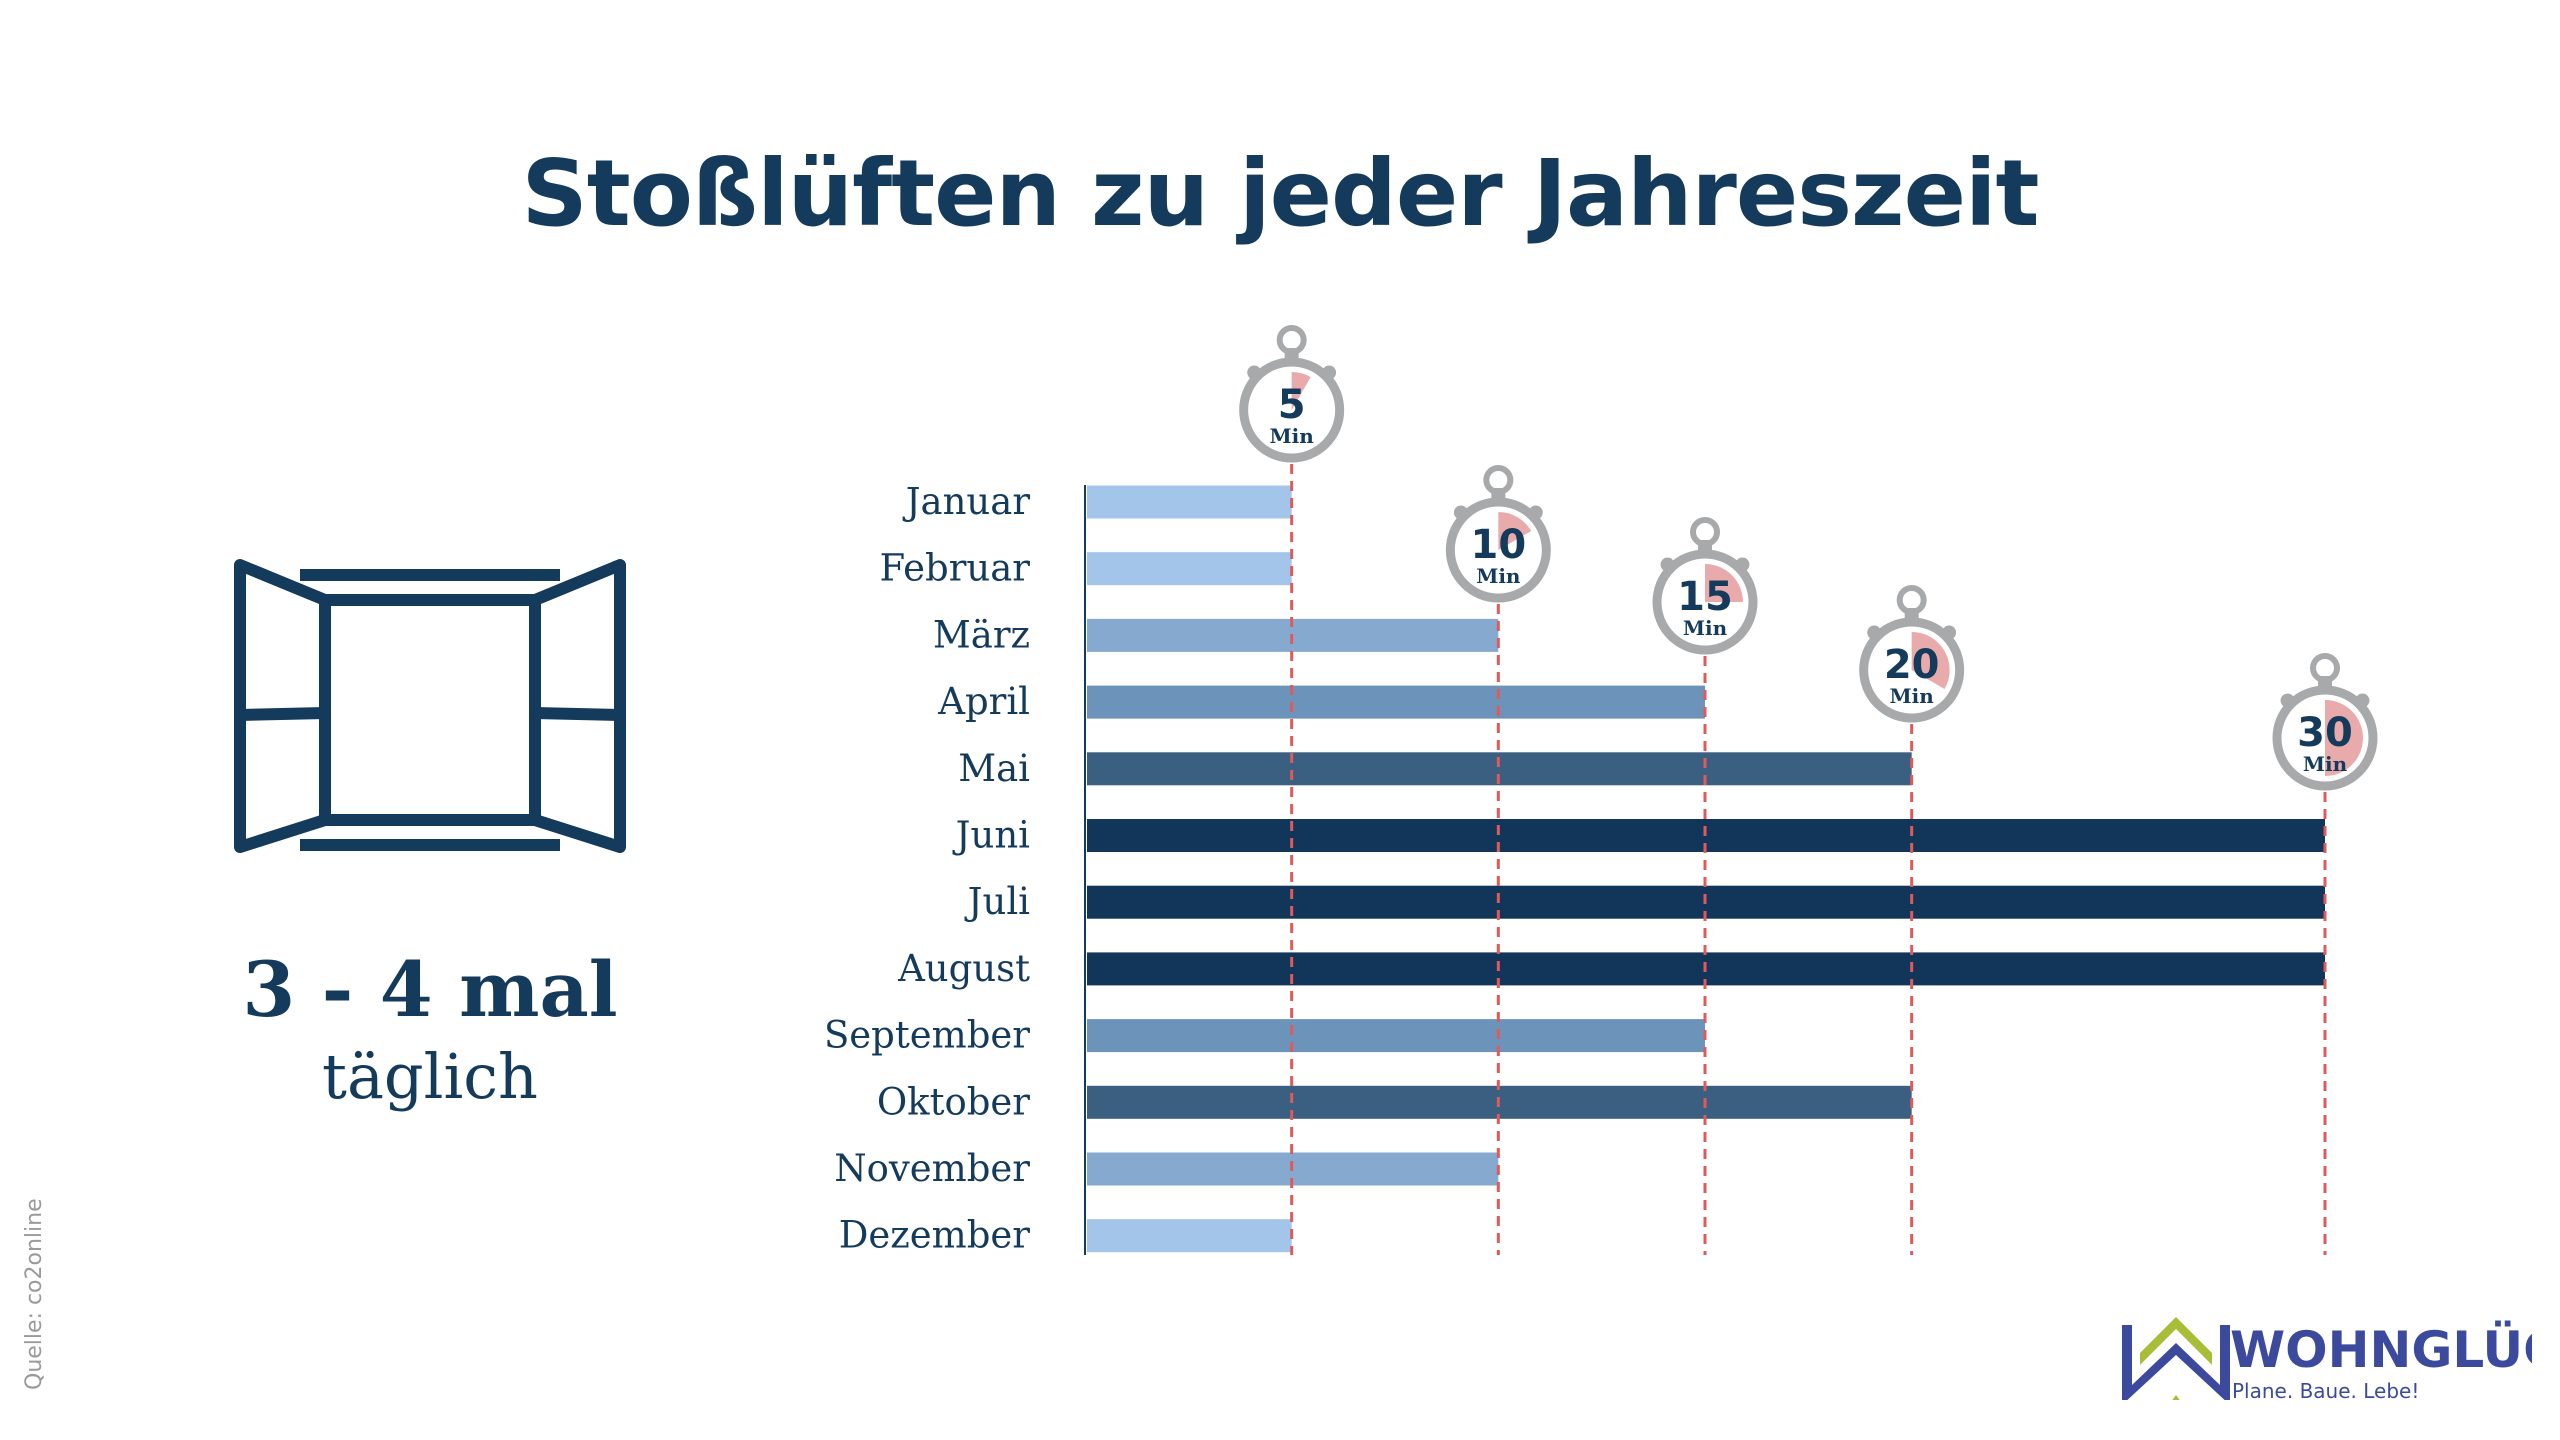 Image resolution: width=2560 pixels, height=1440 pixels. I want to click on window-icon, so click(430, 706).